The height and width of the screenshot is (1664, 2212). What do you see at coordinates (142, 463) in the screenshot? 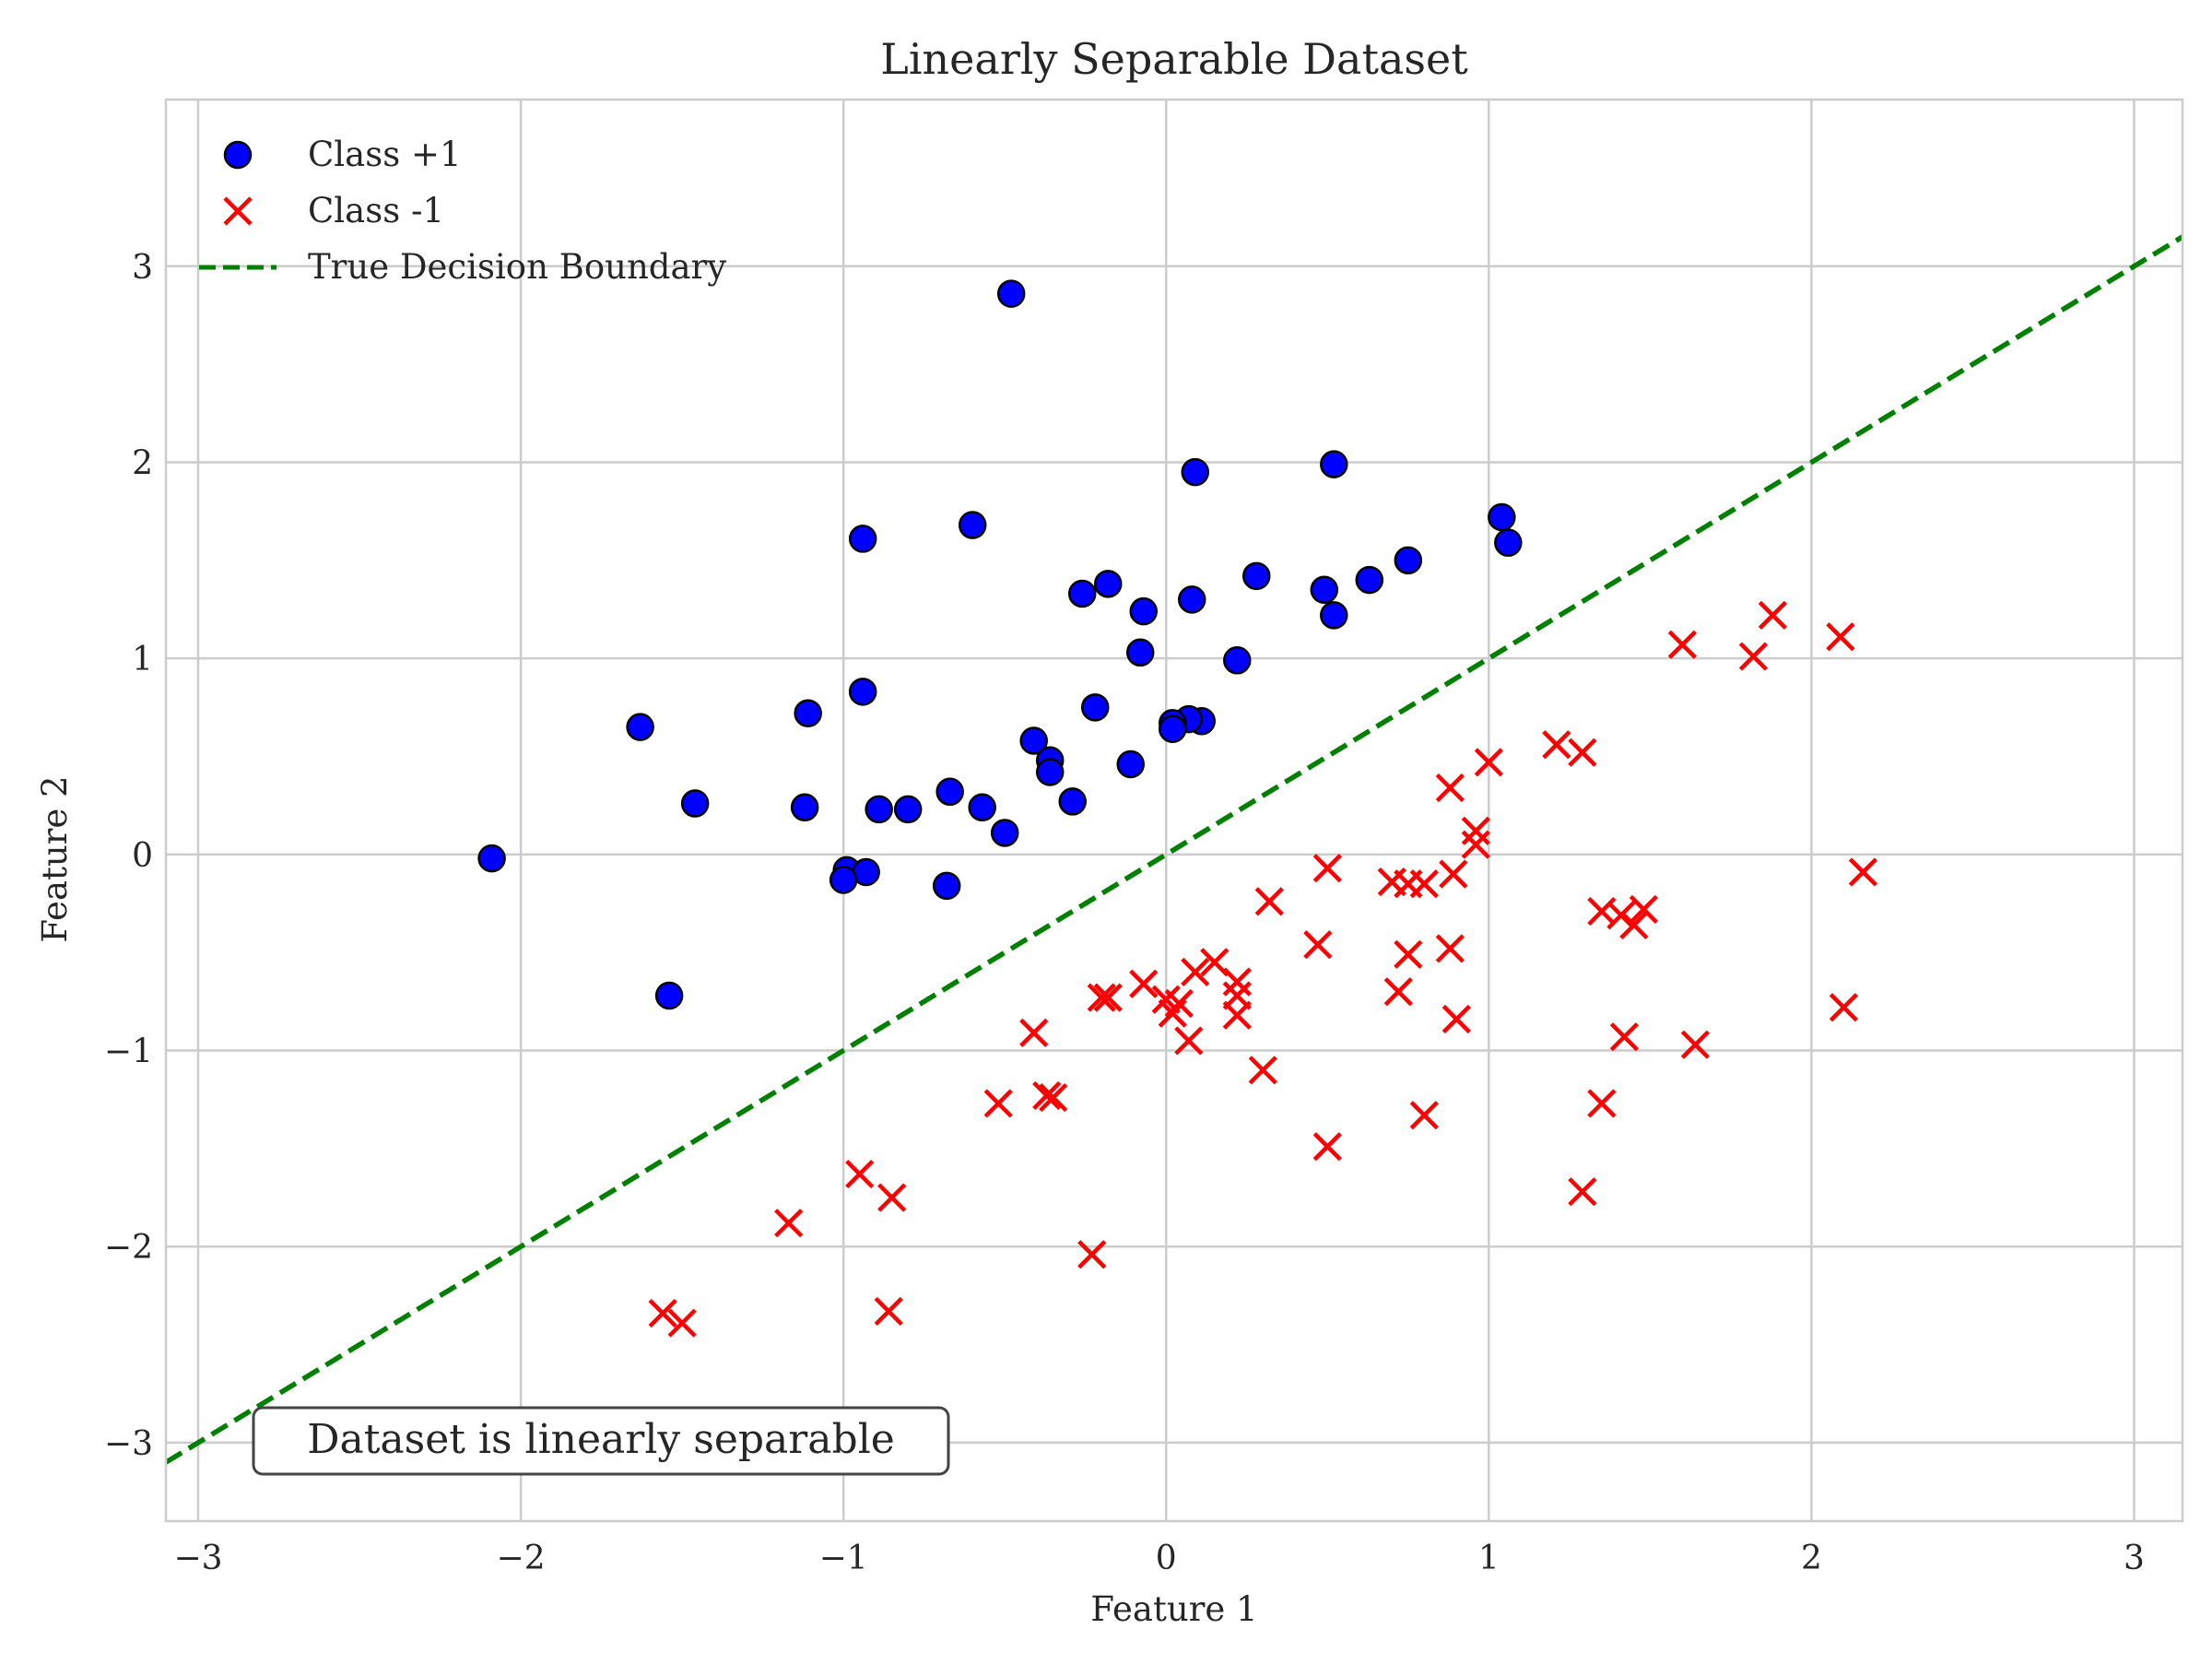
I see `y-tick-label: 2` at bounding box center [142, 463].